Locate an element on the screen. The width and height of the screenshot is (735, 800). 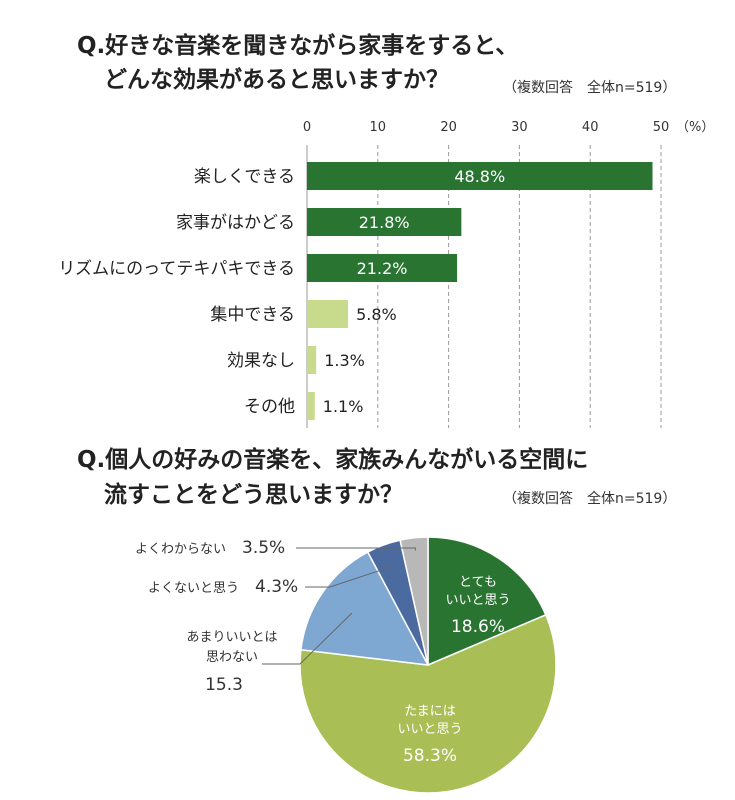
category-label: その他 is located at coordinates (269, 407).